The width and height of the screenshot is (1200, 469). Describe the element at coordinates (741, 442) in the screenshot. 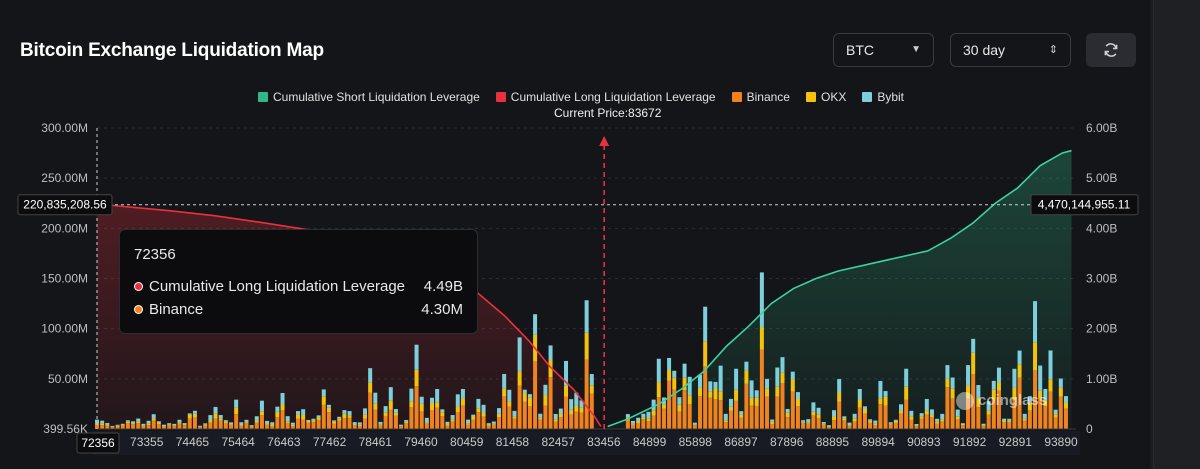

I see `x-axis-tick: 86897` at that location.